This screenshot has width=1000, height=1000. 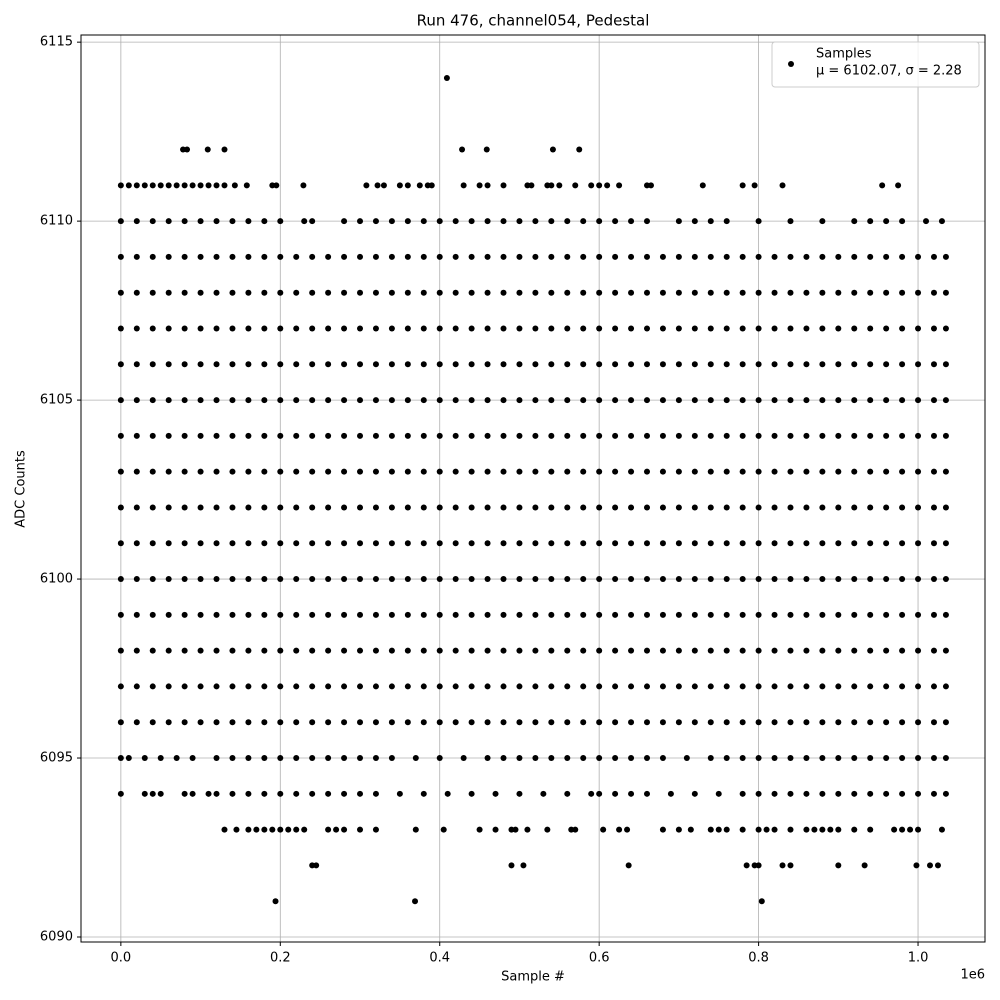 I want to click on legend-marker, so click(x=791, y=64).